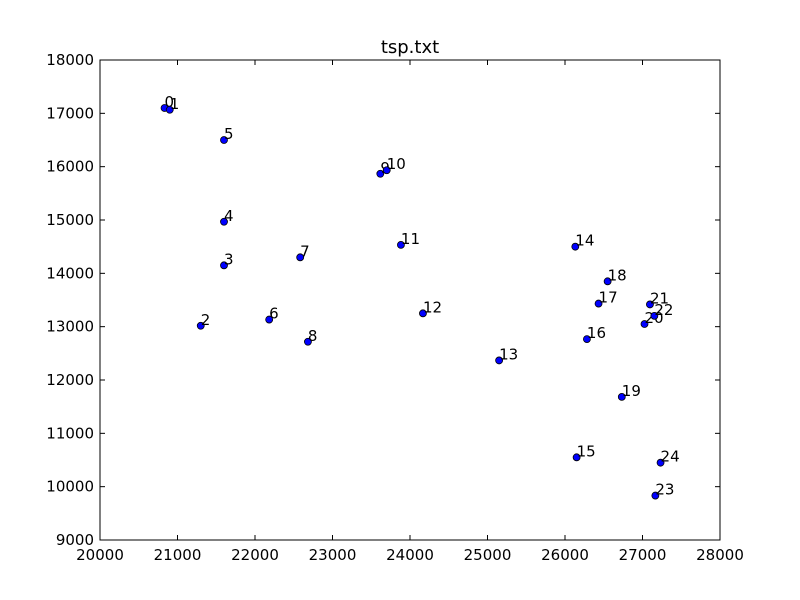 This screenshot has width=800, height=600. Describe the element at coordinates (75, 540) in the screenshot. I see `y-tick-label: 9000` at that location.